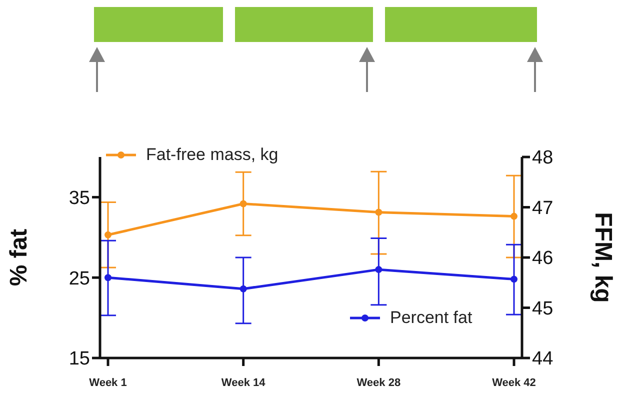 This screenshot has width=620, height=403. What do you see at coordinates (543, 208) in the screenshot?
I see `y2-tick-label: 47` at bounding box center [543, 208].